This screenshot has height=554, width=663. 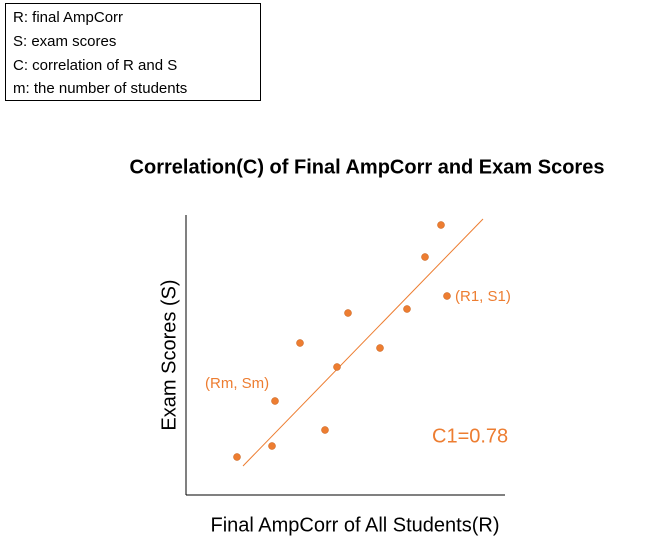 I want to click on legend-line: R: final AmpCorr, so click(x=68, y=17).